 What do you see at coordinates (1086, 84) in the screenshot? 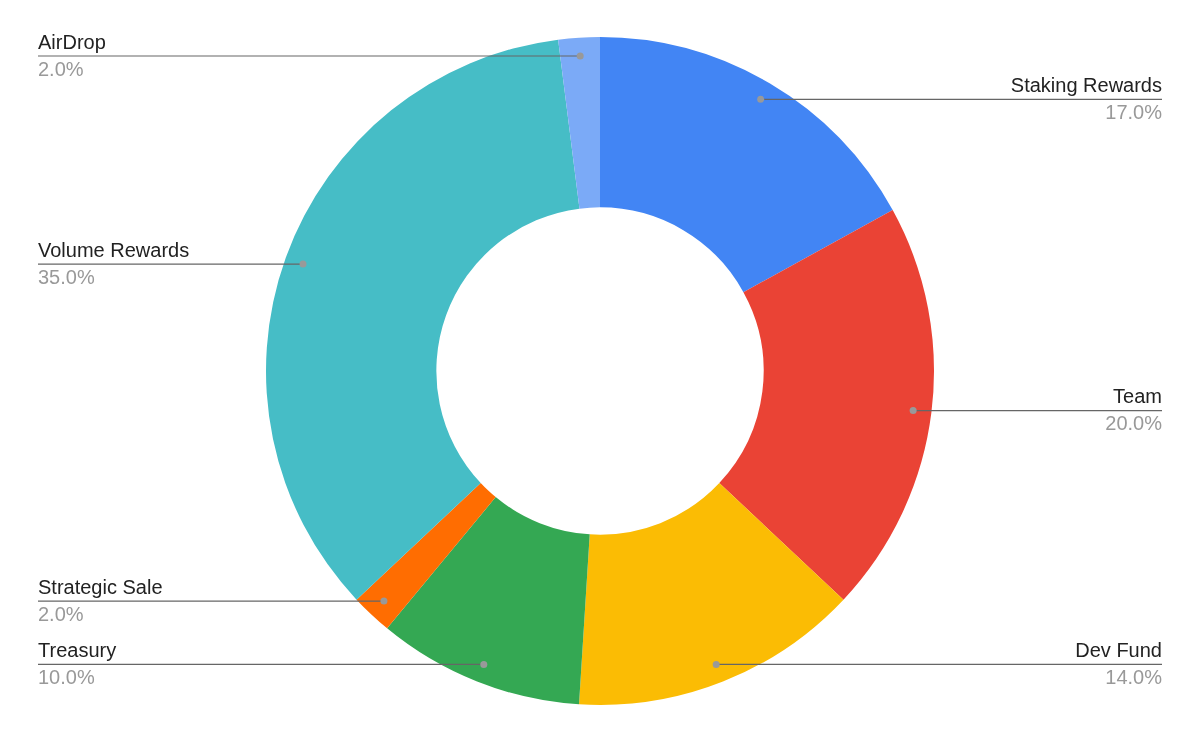
I see `slice-label: Staking Rewards` at bounding box center [1086, 84].